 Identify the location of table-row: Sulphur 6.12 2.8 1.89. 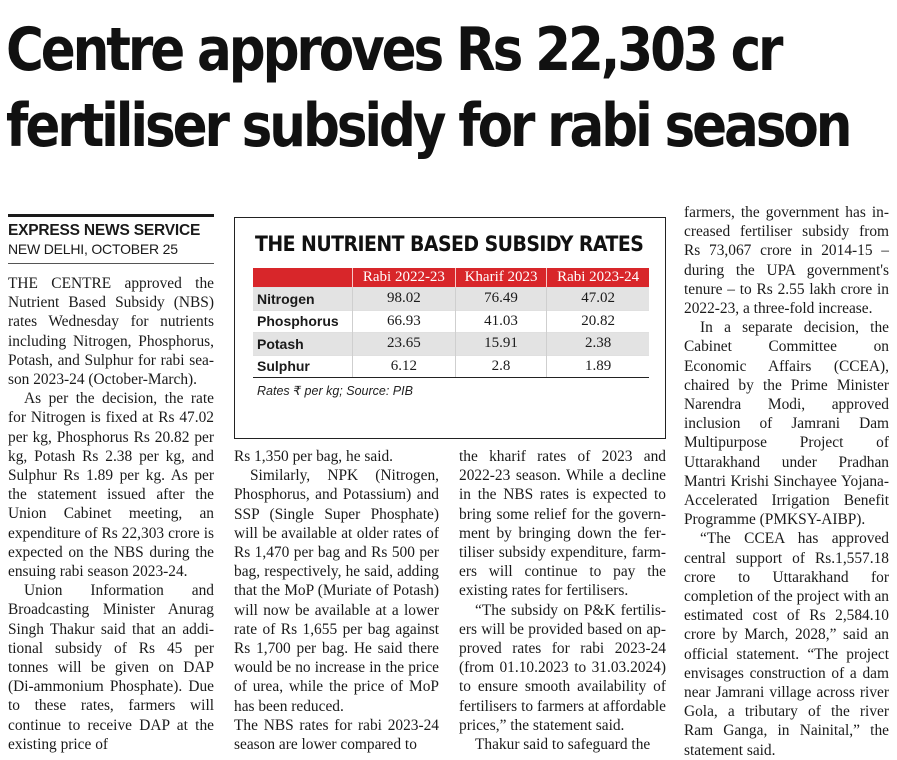
(451, 366).